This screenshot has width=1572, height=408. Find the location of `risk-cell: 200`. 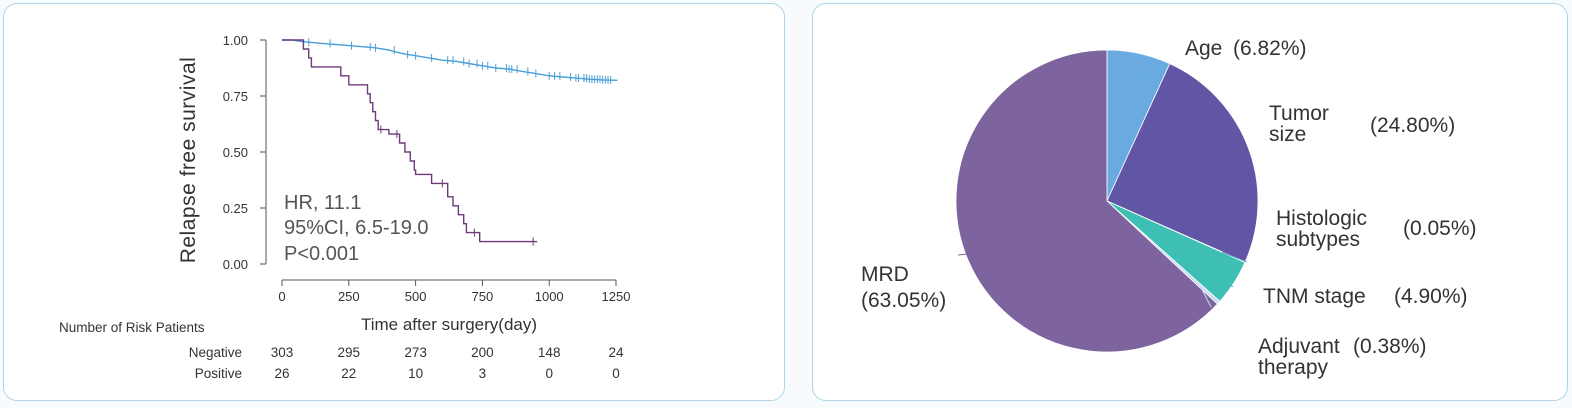

risk-cell: 200 is located at coordinates (482, 352).